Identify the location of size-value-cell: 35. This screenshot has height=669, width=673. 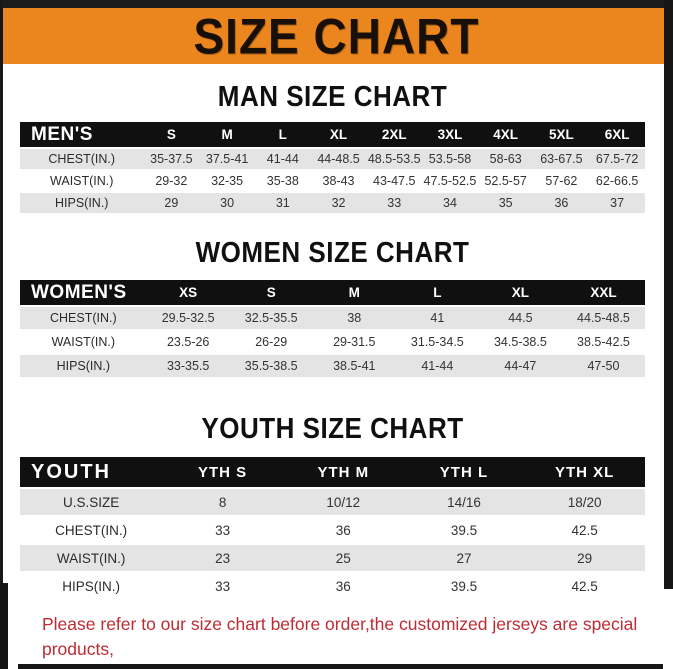
(505, 203).